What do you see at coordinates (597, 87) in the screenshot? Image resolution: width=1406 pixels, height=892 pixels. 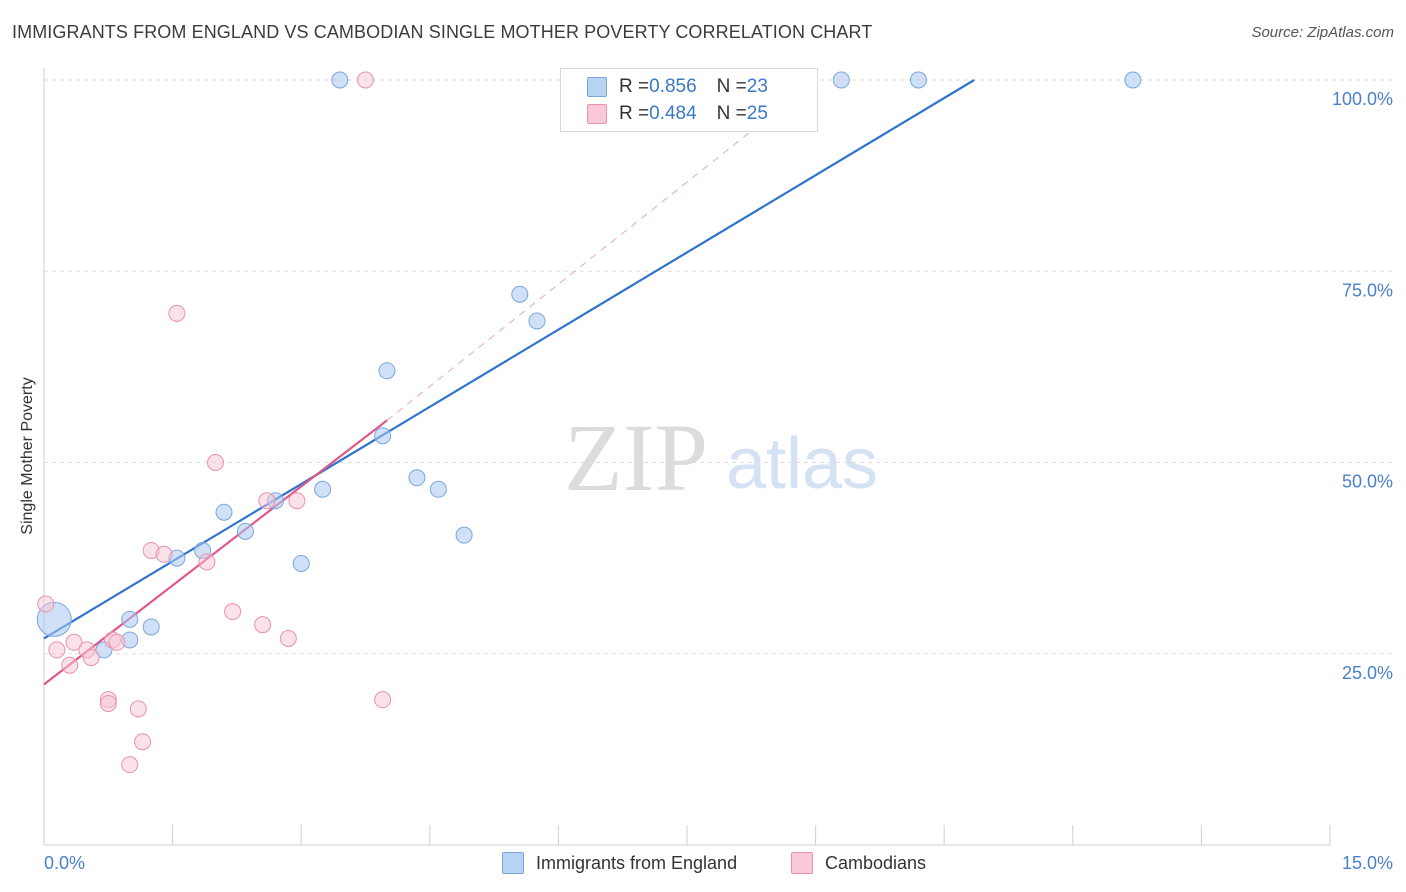 I see `legend-swatch-england` at bounding box center [597, 87].